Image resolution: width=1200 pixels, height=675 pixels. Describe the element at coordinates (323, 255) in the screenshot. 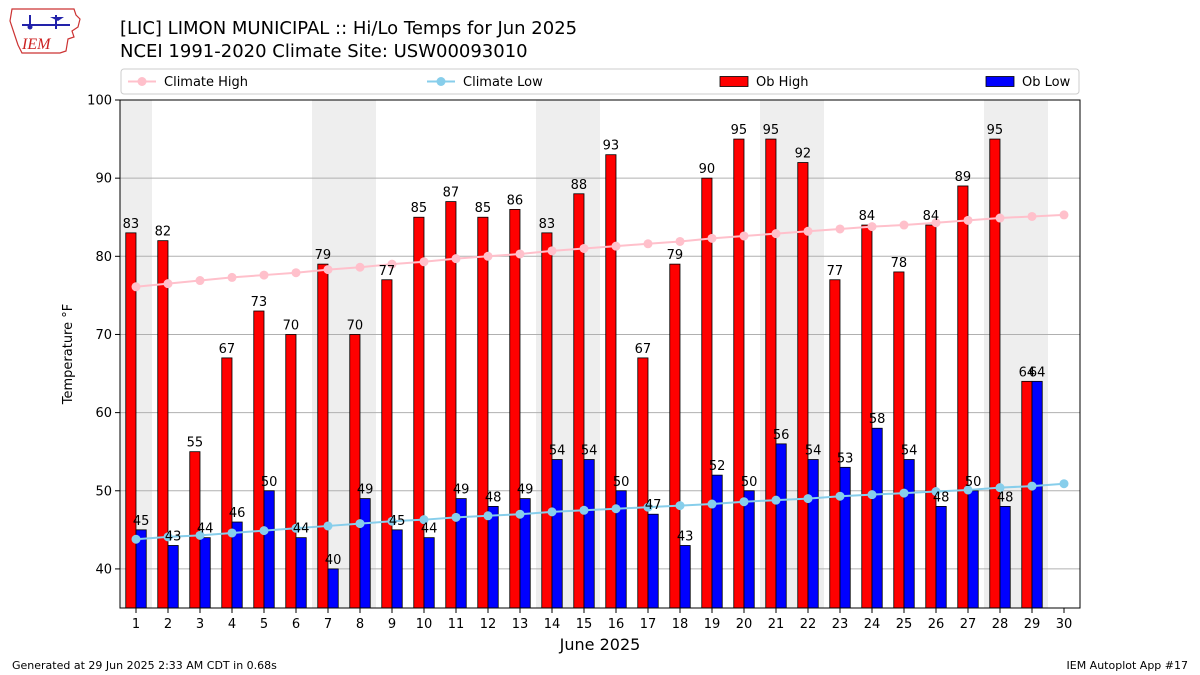

I see `ob-high-label-day-7: 79` at that location.